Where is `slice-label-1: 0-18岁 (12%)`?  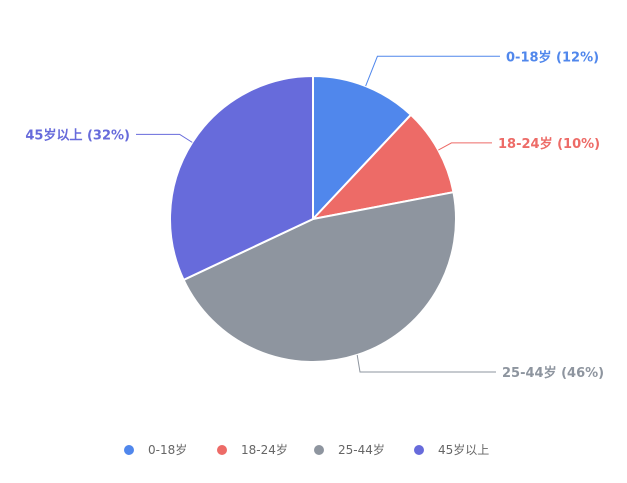
slice-label-1: 0-18岁 (12%) is located at coordinates (552, 57).